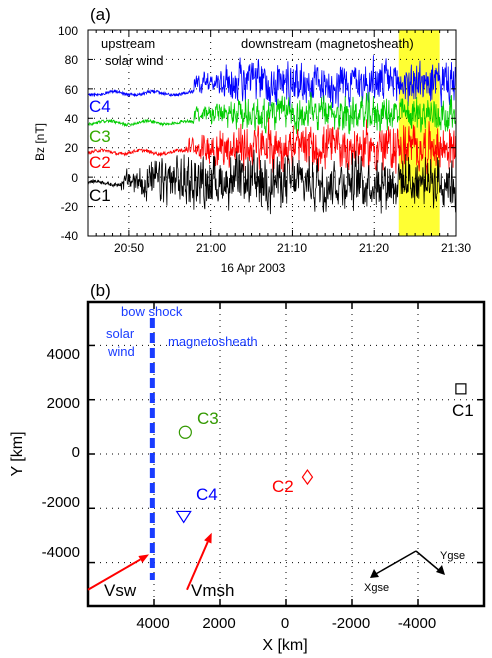 The image size is (492, 658). What do you see at coordinates (183, 517) in the screenshot?
I see `c4-triangle-marker` at bounding box center [183, 517].